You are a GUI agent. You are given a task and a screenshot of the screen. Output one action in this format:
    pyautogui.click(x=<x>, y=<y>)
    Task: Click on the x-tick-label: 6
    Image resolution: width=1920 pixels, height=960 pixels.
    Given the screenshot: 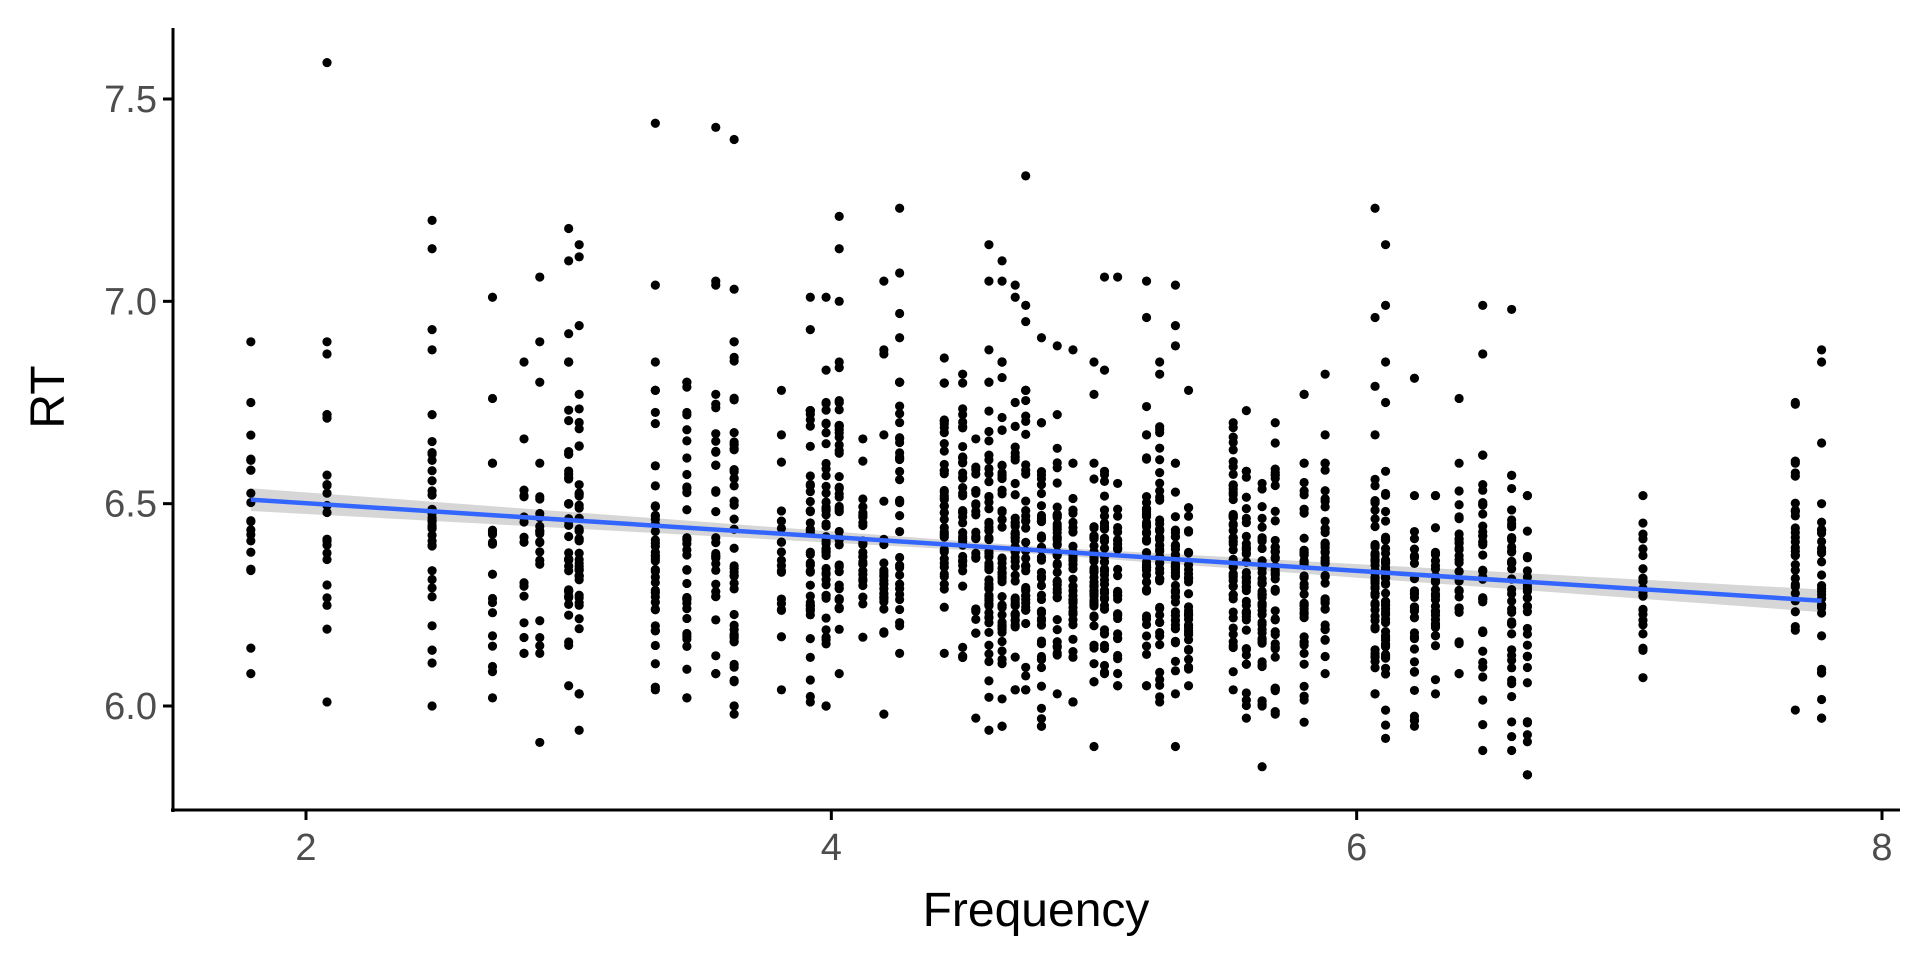 What is the action you would take?
    pyautogui.click(x=1356, y=848)
    